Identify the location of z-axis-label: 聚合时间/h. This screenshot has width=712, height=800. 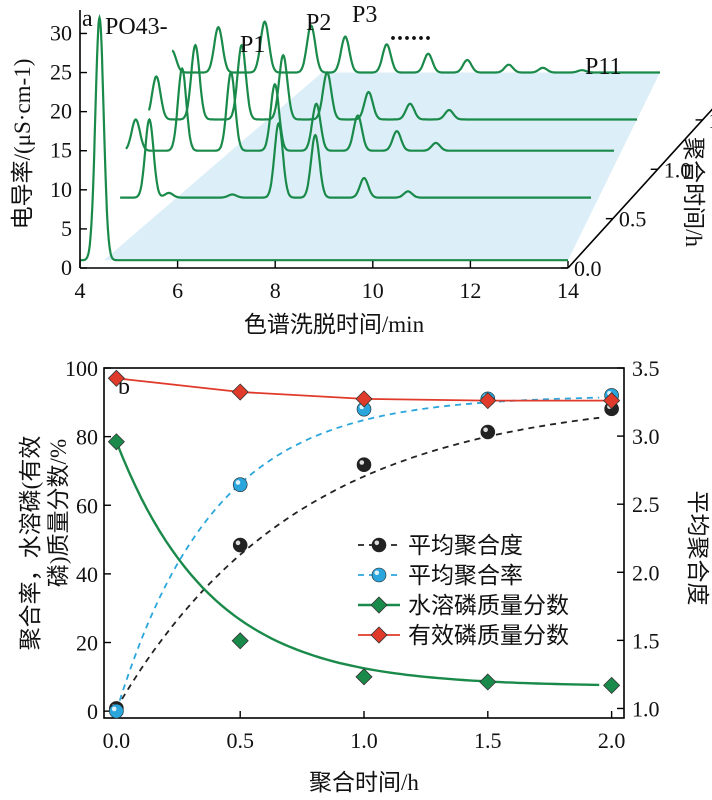
(693, 192).